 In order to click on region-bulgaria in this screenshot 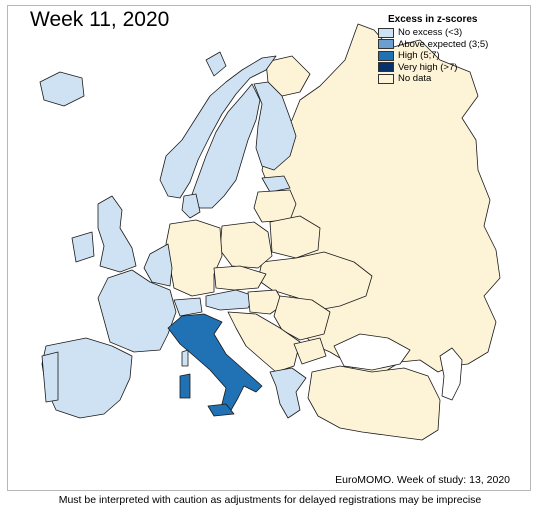, I will do `click(310, 351)`.